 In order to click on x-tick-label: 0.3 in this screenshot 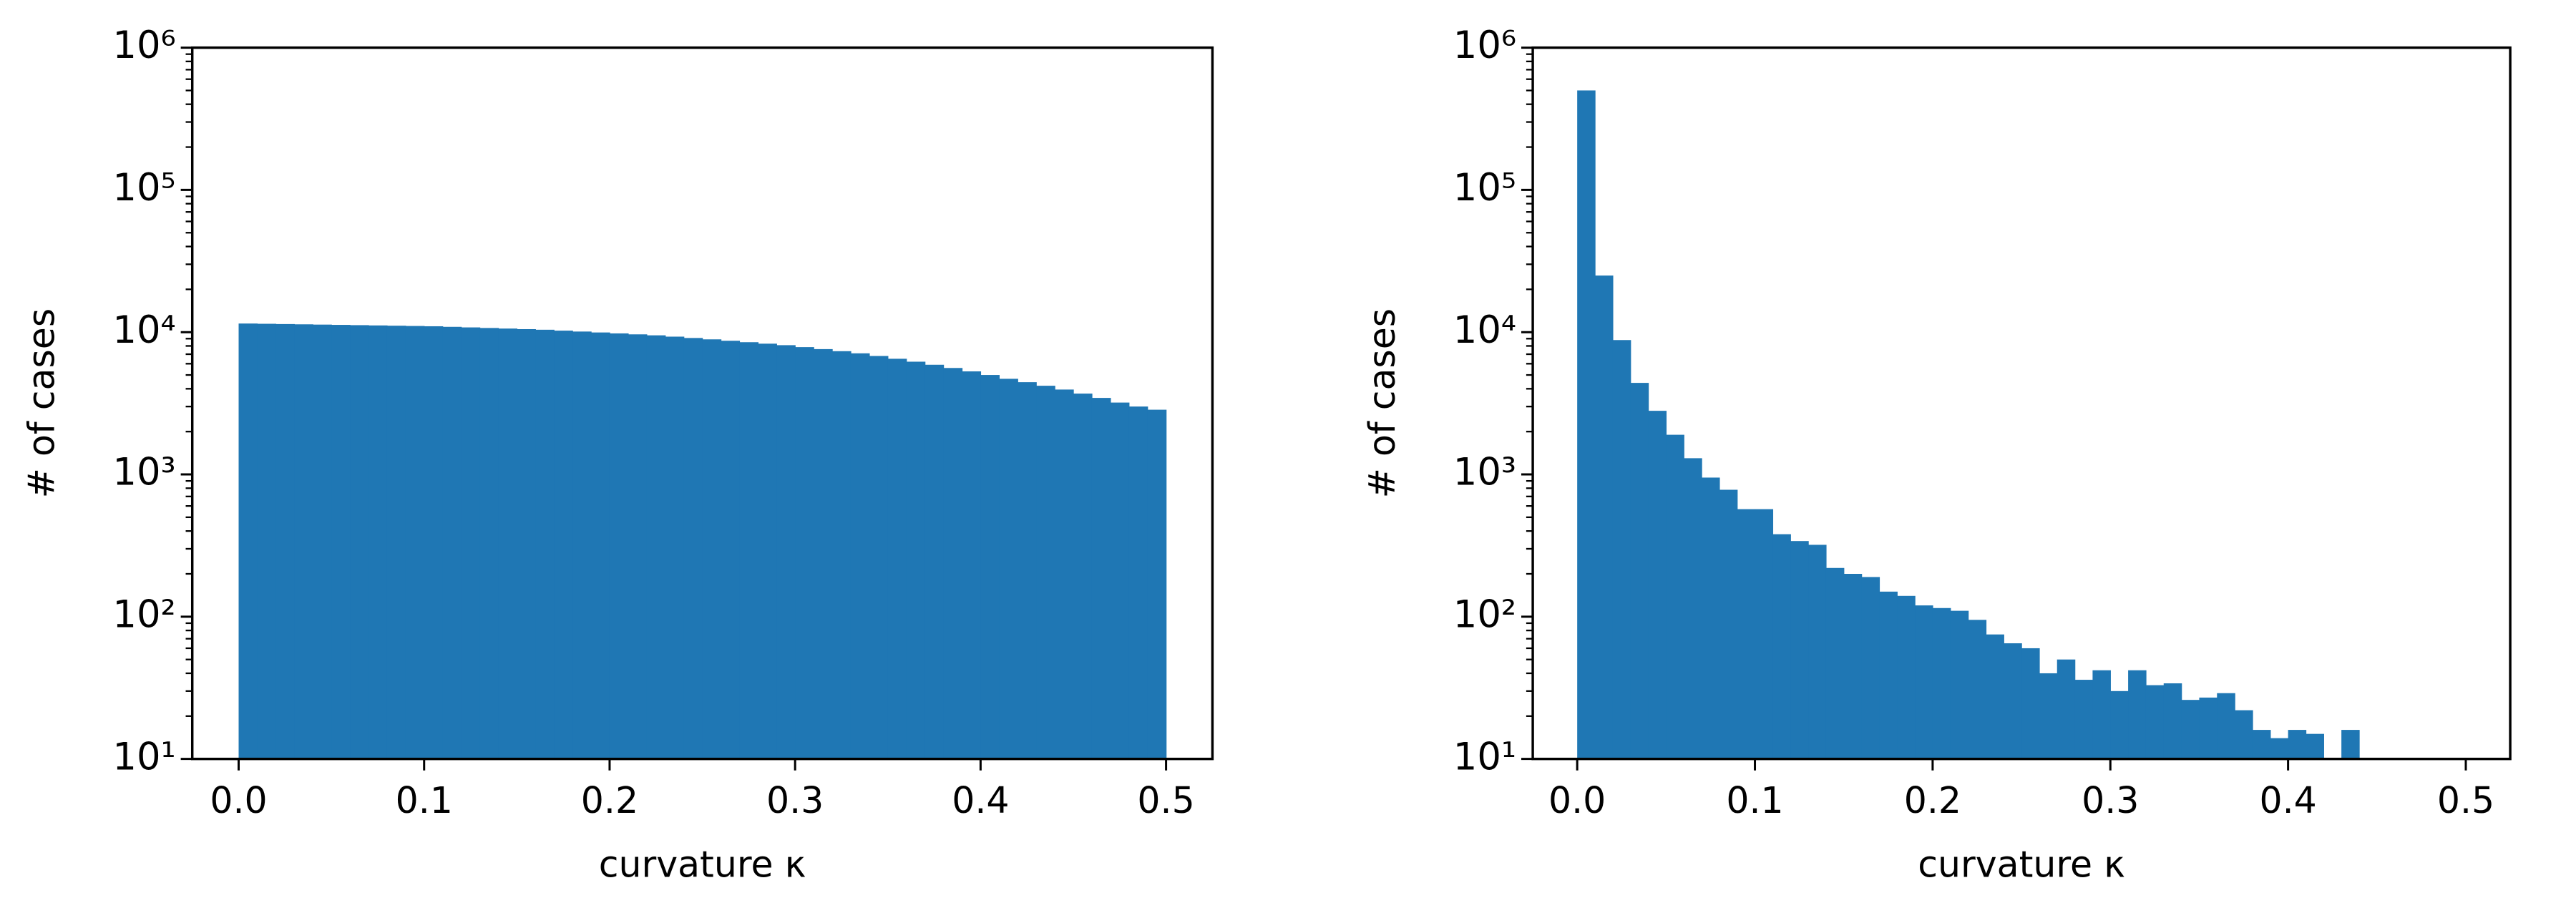, I will do `click(2110, 800)`.